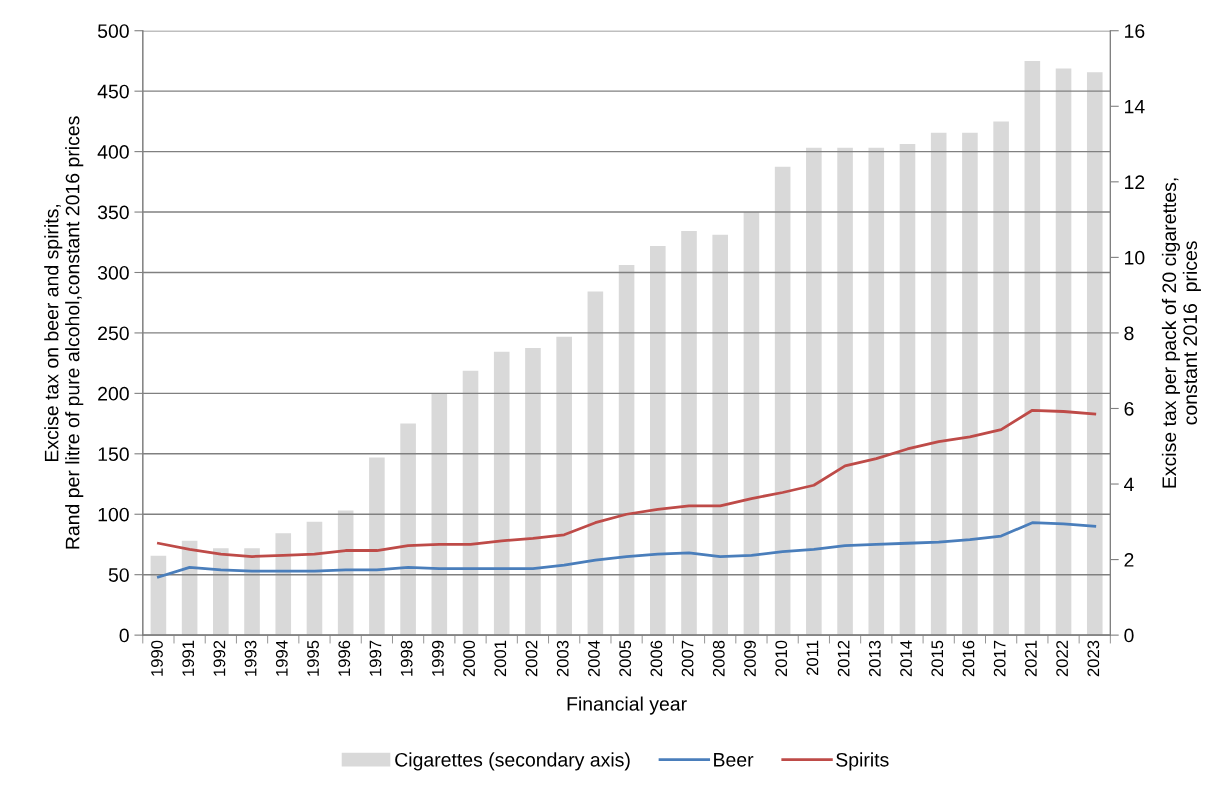 This screenshot has width=1231, height=788. Describe the element at coordinates (1181, 333) in the screenshot. I see `y2-axis-title: Excise tax per pack of 20 cigarettes, constant 2016 prices` at that location.